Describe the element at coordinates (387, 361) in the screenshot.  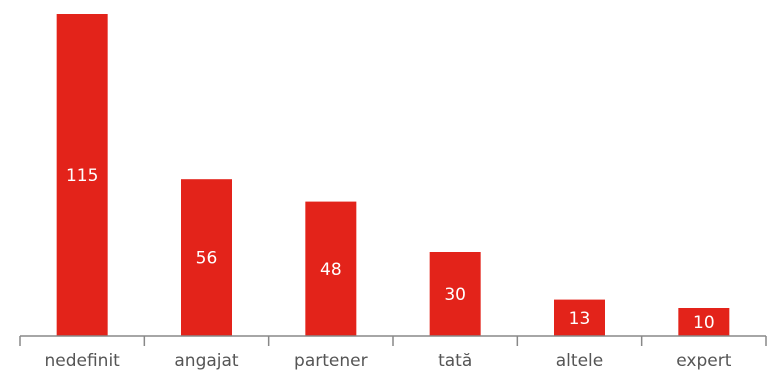
I see `category-labels-group: nedefinit angajat partener tată altele expert` at that location.